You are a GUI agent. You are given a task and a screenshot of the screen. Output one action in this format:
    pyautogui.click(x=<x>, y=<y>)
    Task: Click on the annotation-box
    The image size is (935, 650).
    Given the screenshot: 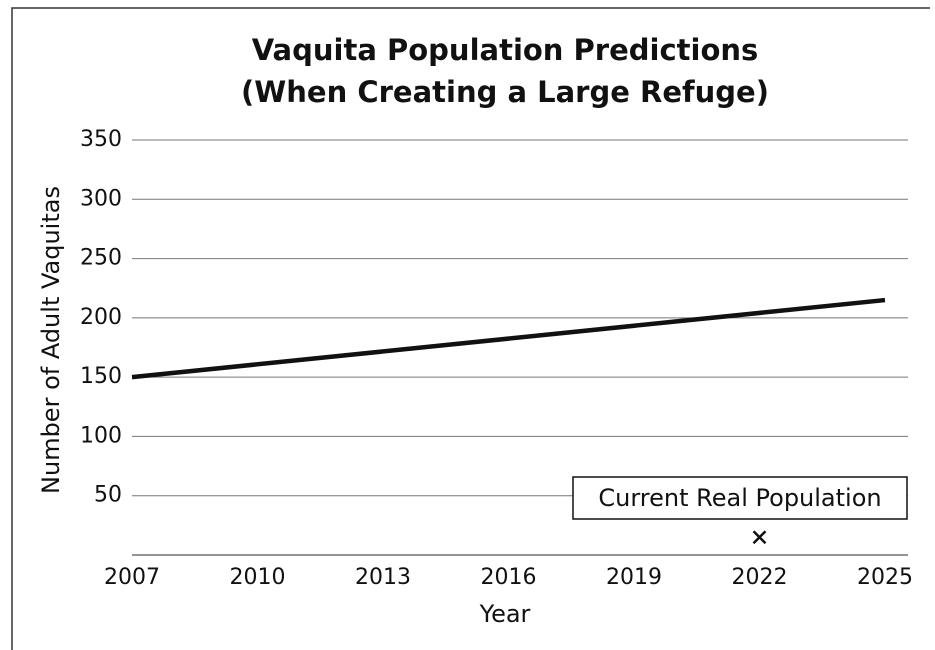 What is the action you would take?
    pyautogui.click(x=740, y=498)
    